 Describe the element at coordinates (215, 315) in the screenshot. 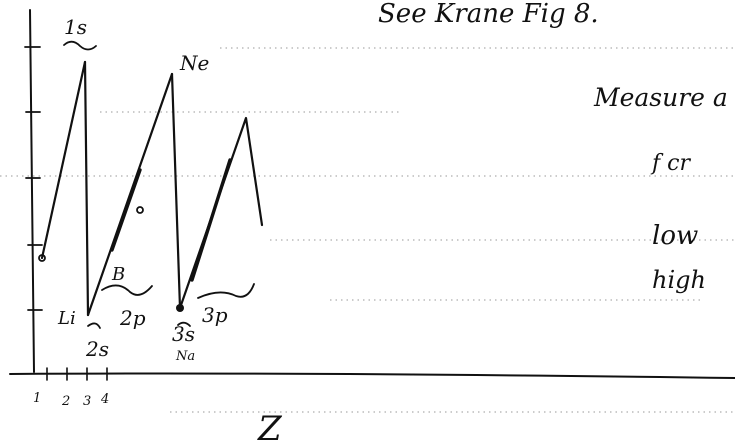

I see `label-3p: 3p` at that location.